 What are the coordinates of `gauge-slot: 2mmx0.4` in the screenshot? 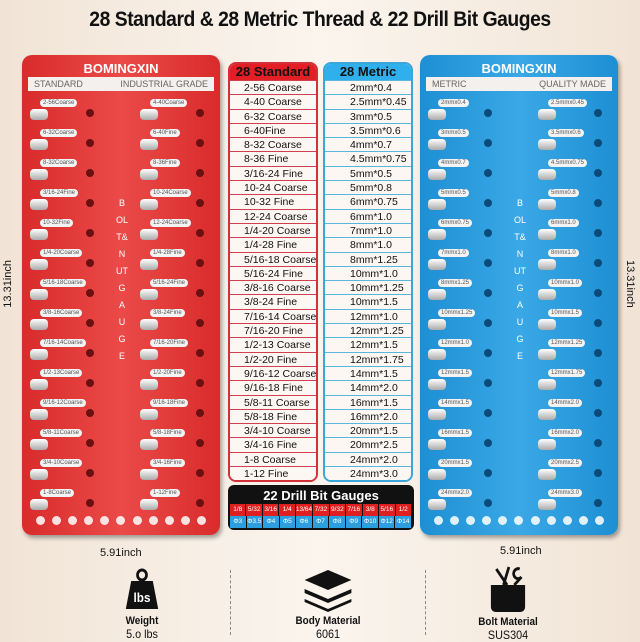 It's located at (463, 112).